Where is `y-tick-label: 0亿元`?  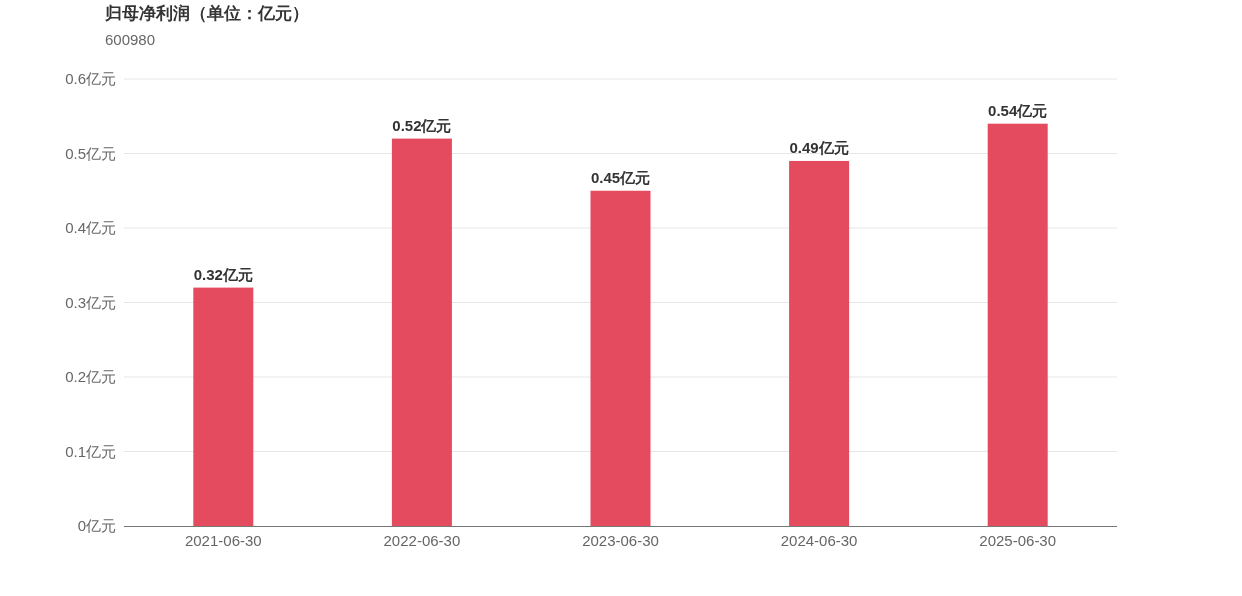
y-tick-label: 0亿元 is located at coordinates (96, 525).